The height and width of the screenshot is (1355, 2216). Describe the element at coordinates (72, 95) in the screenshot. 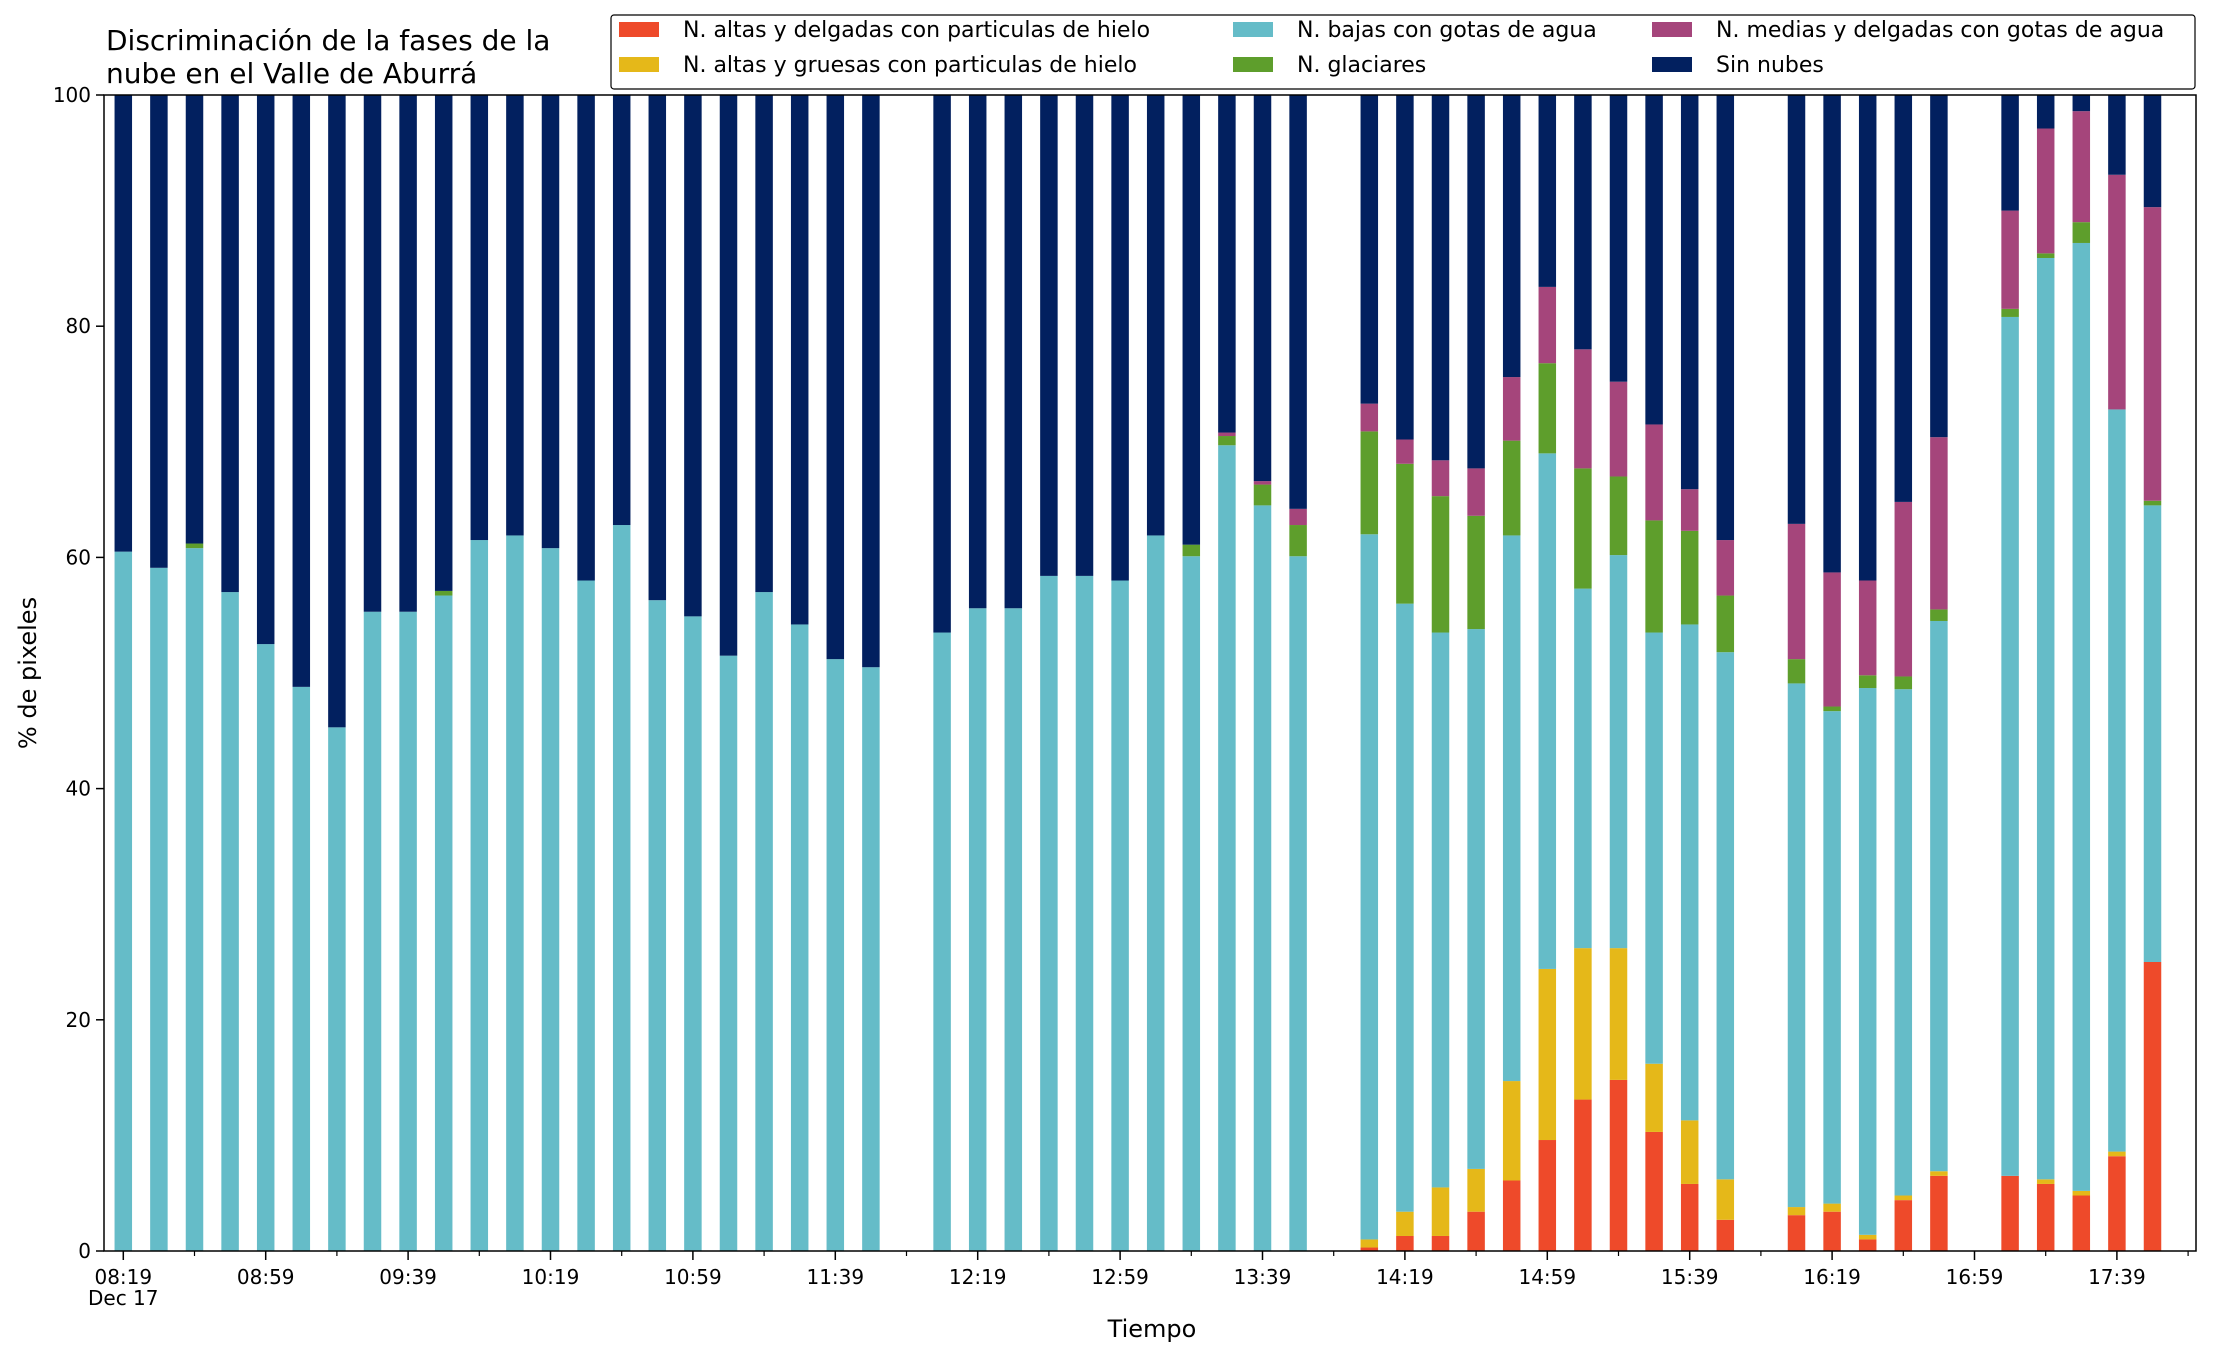

I see `y-tick-label: 100` at that location.